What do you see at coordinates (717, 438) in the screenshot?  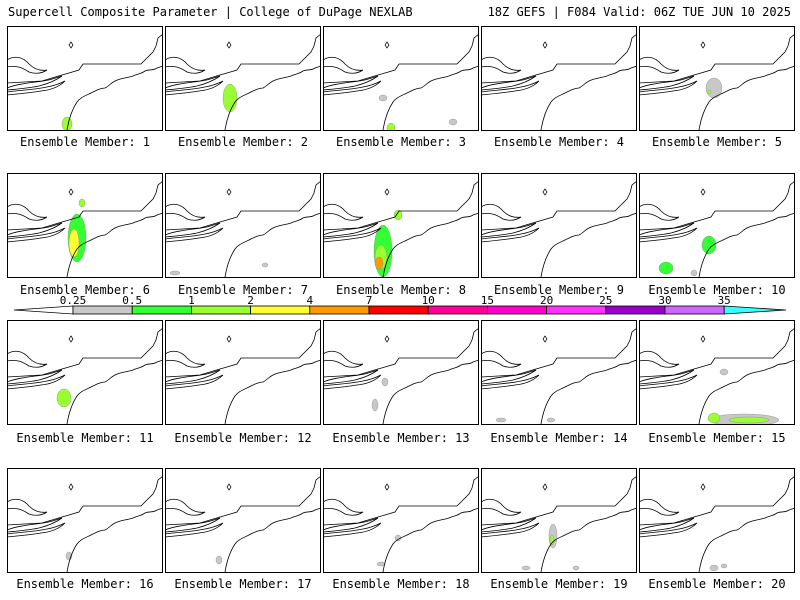 I see `member-label: Ensemble Member: 15` at bounding box center [717, 438].